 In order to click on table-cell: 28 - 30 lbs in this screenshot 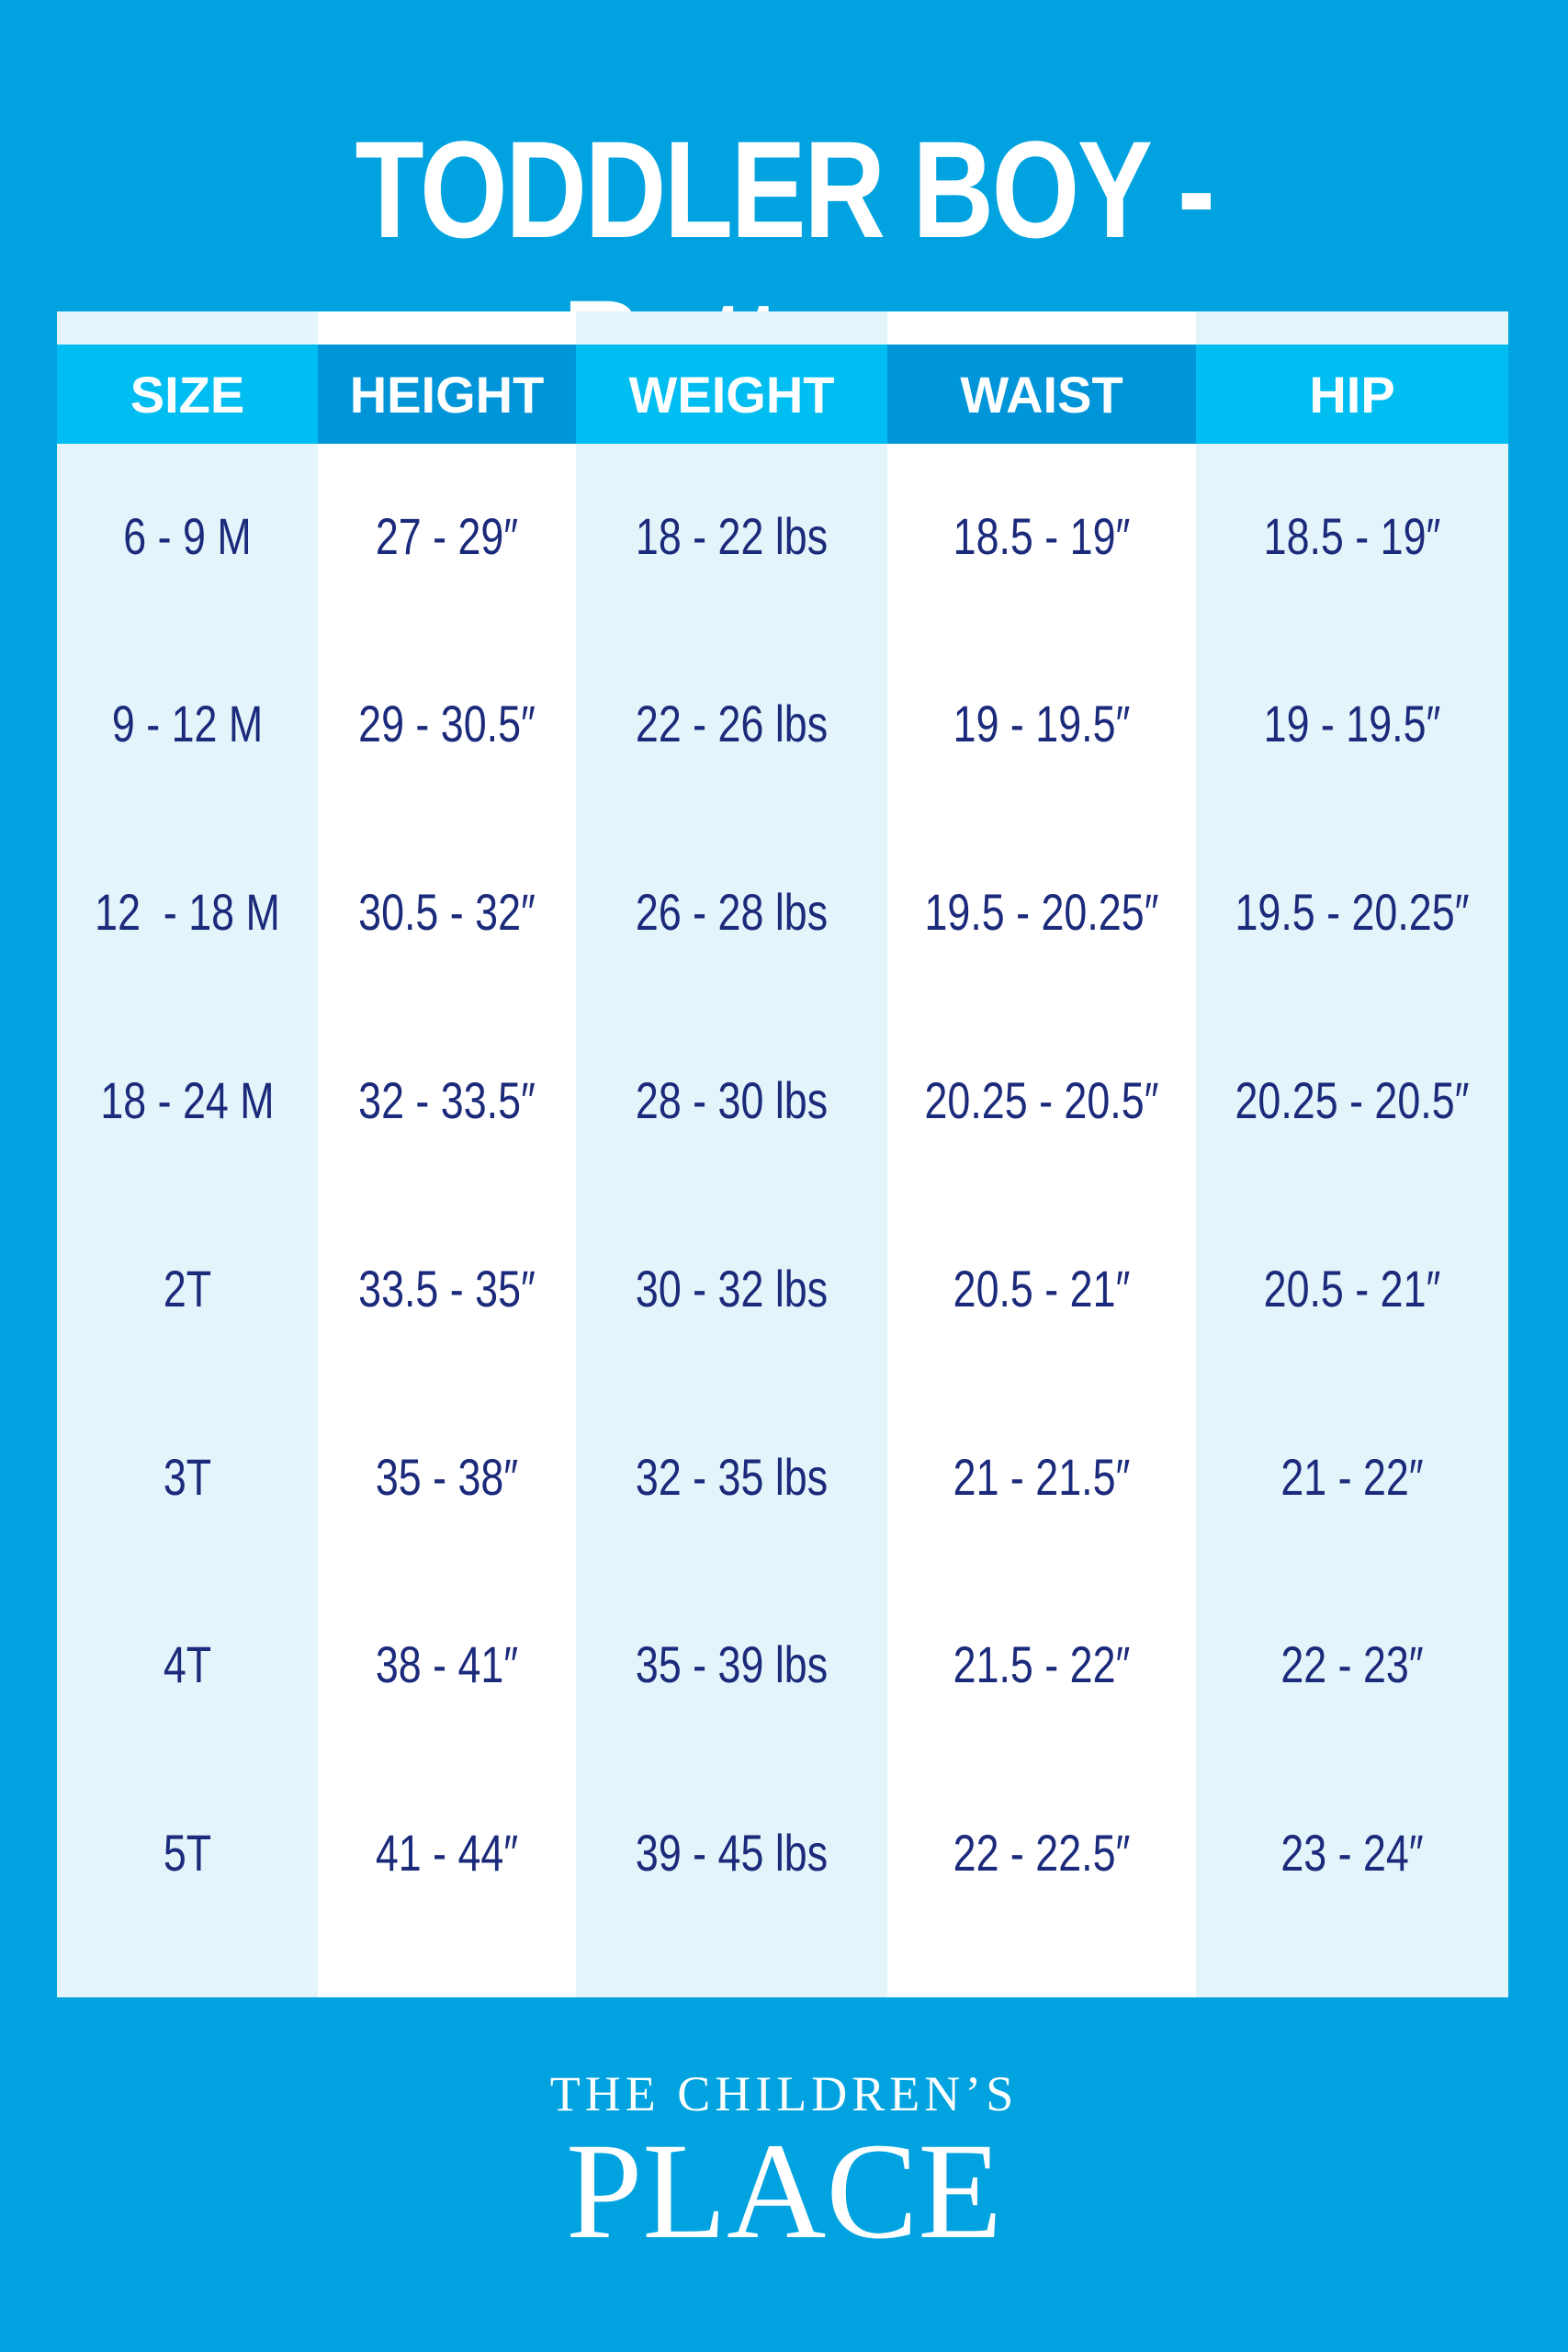, I will do `click(732, 1099)`.